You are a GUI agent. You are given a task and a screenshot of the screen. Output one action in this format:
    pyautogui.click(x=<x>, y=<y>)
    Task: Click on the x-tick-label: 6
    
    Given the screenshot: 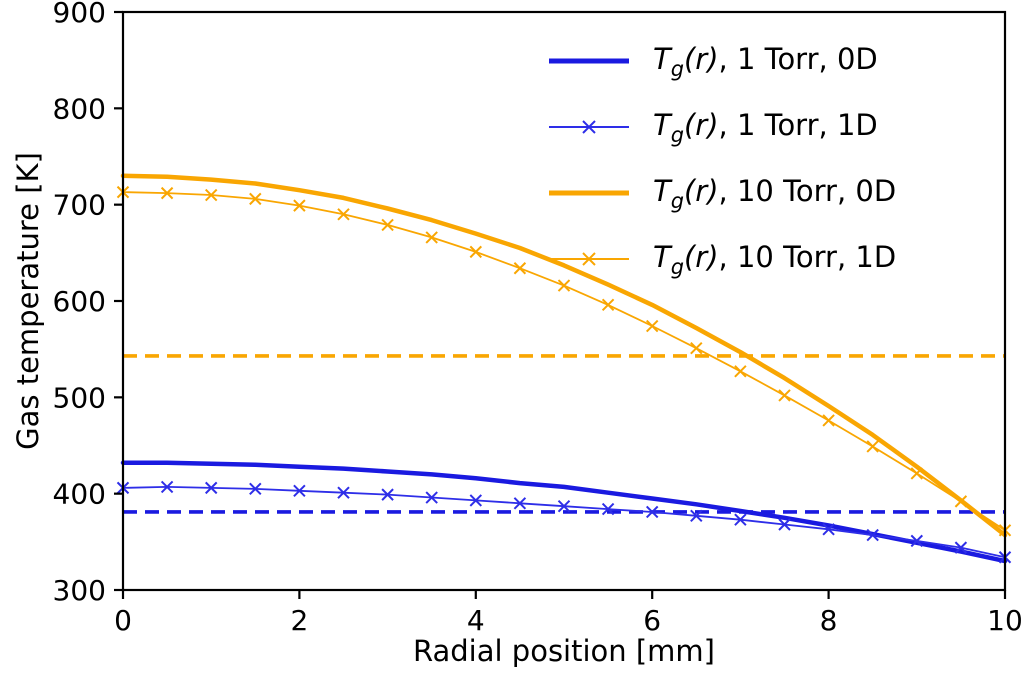 What is the action you would take?
    pyautogui.click(x=652, y=620)
    